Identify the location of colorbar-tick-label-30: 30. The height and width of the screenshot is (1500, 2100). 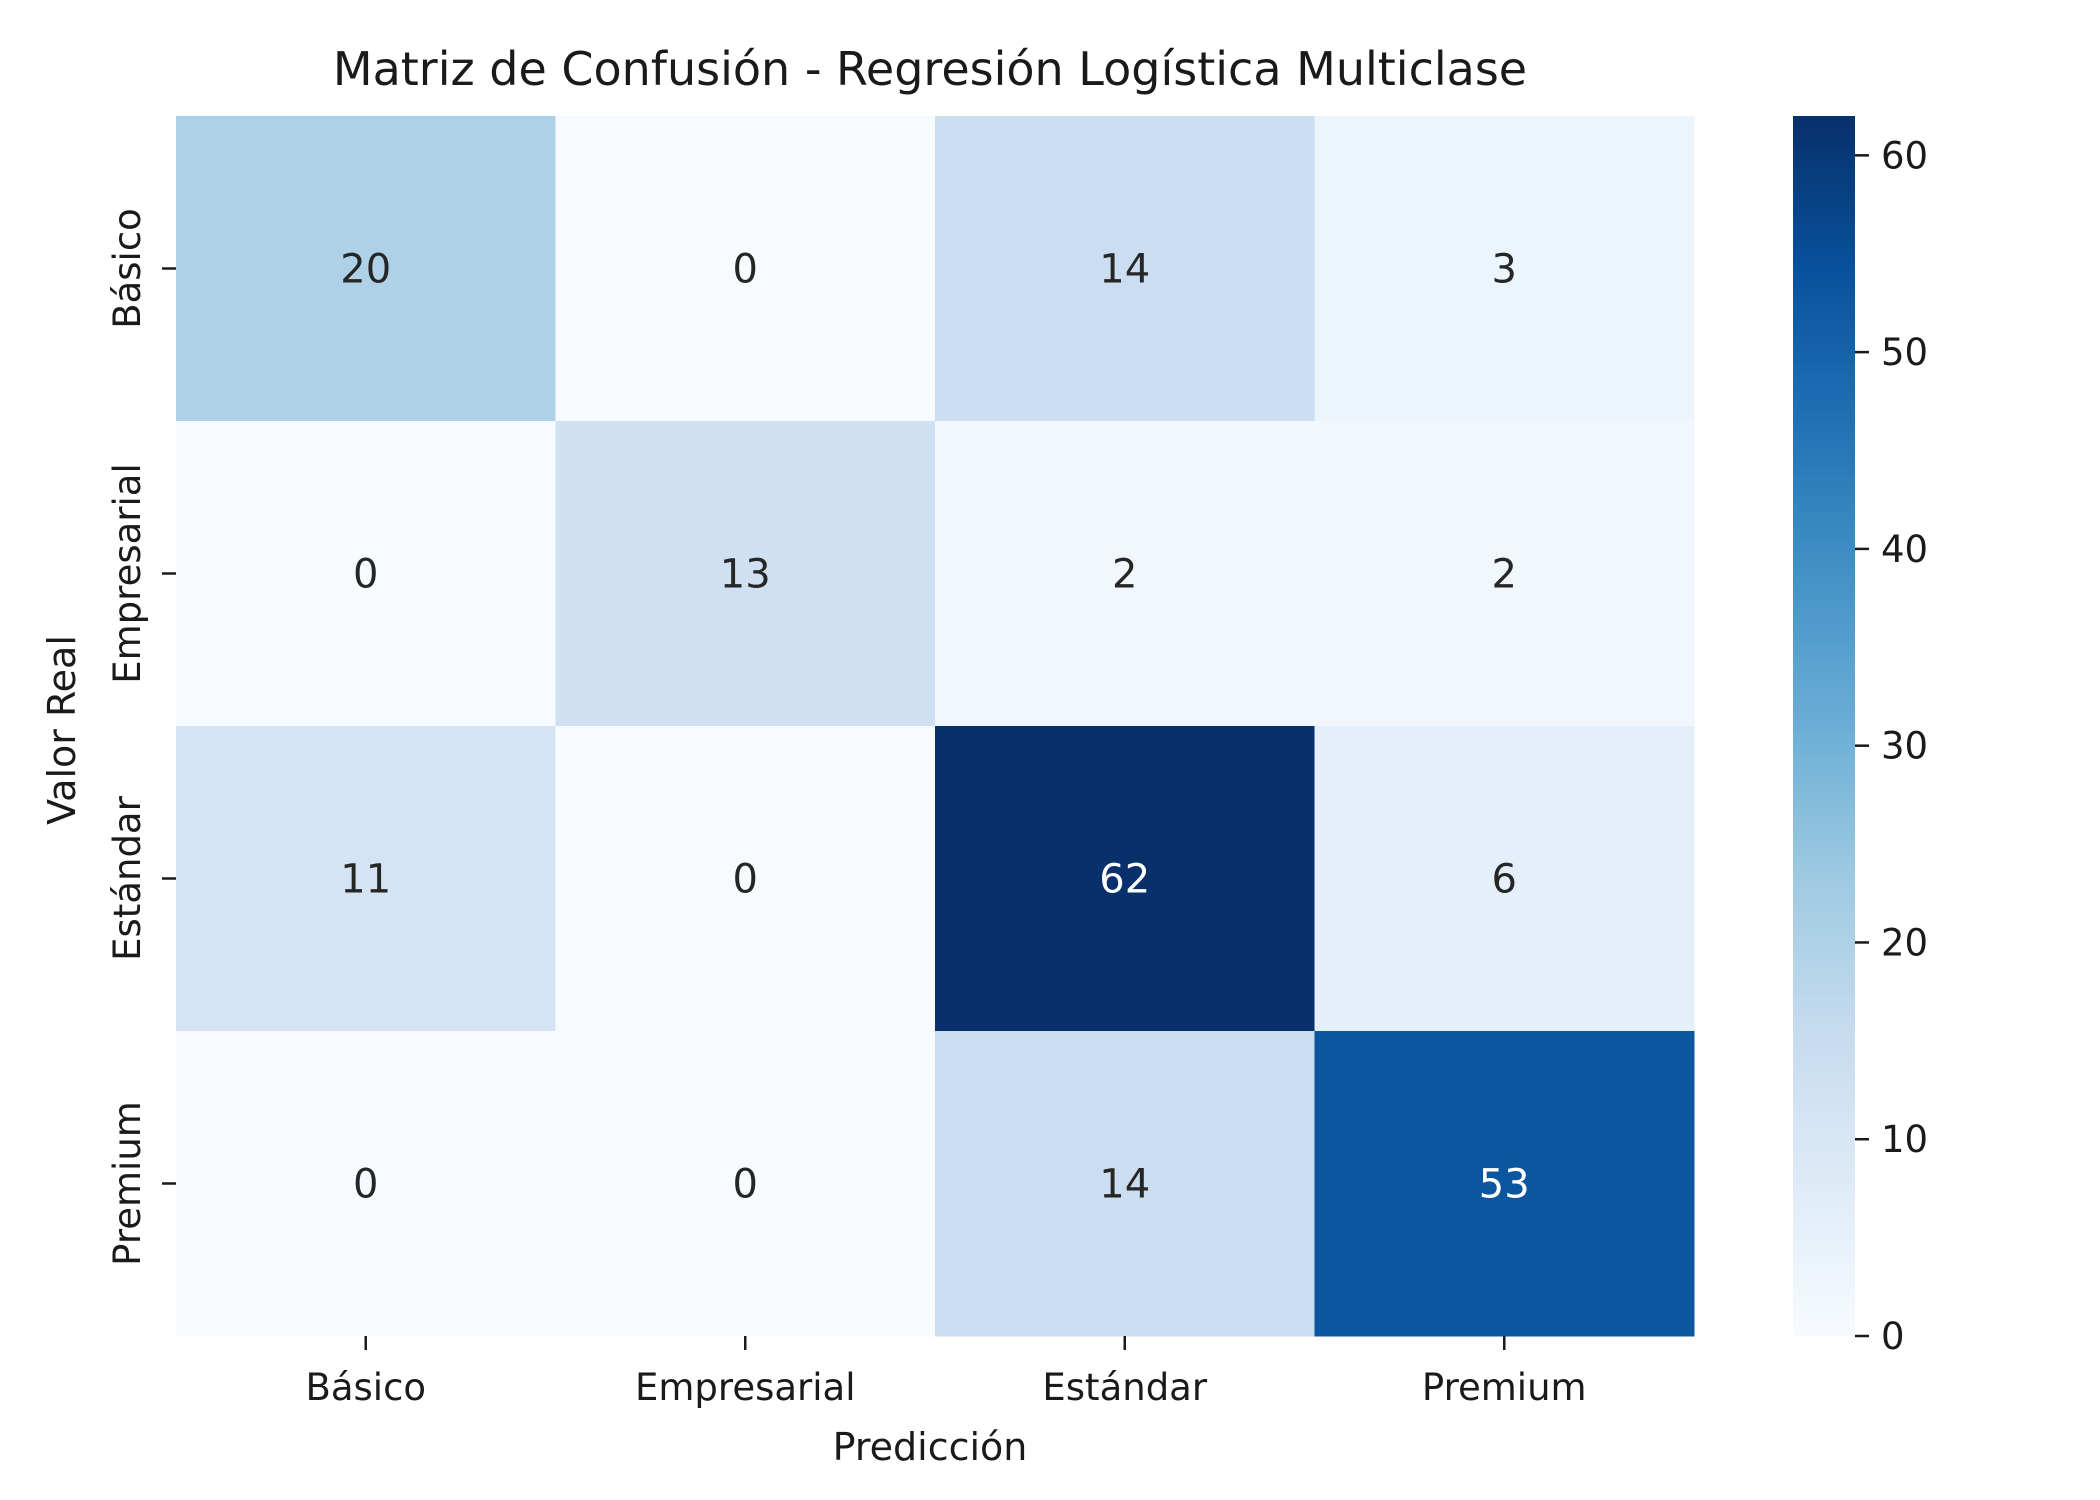
(1904, 746).